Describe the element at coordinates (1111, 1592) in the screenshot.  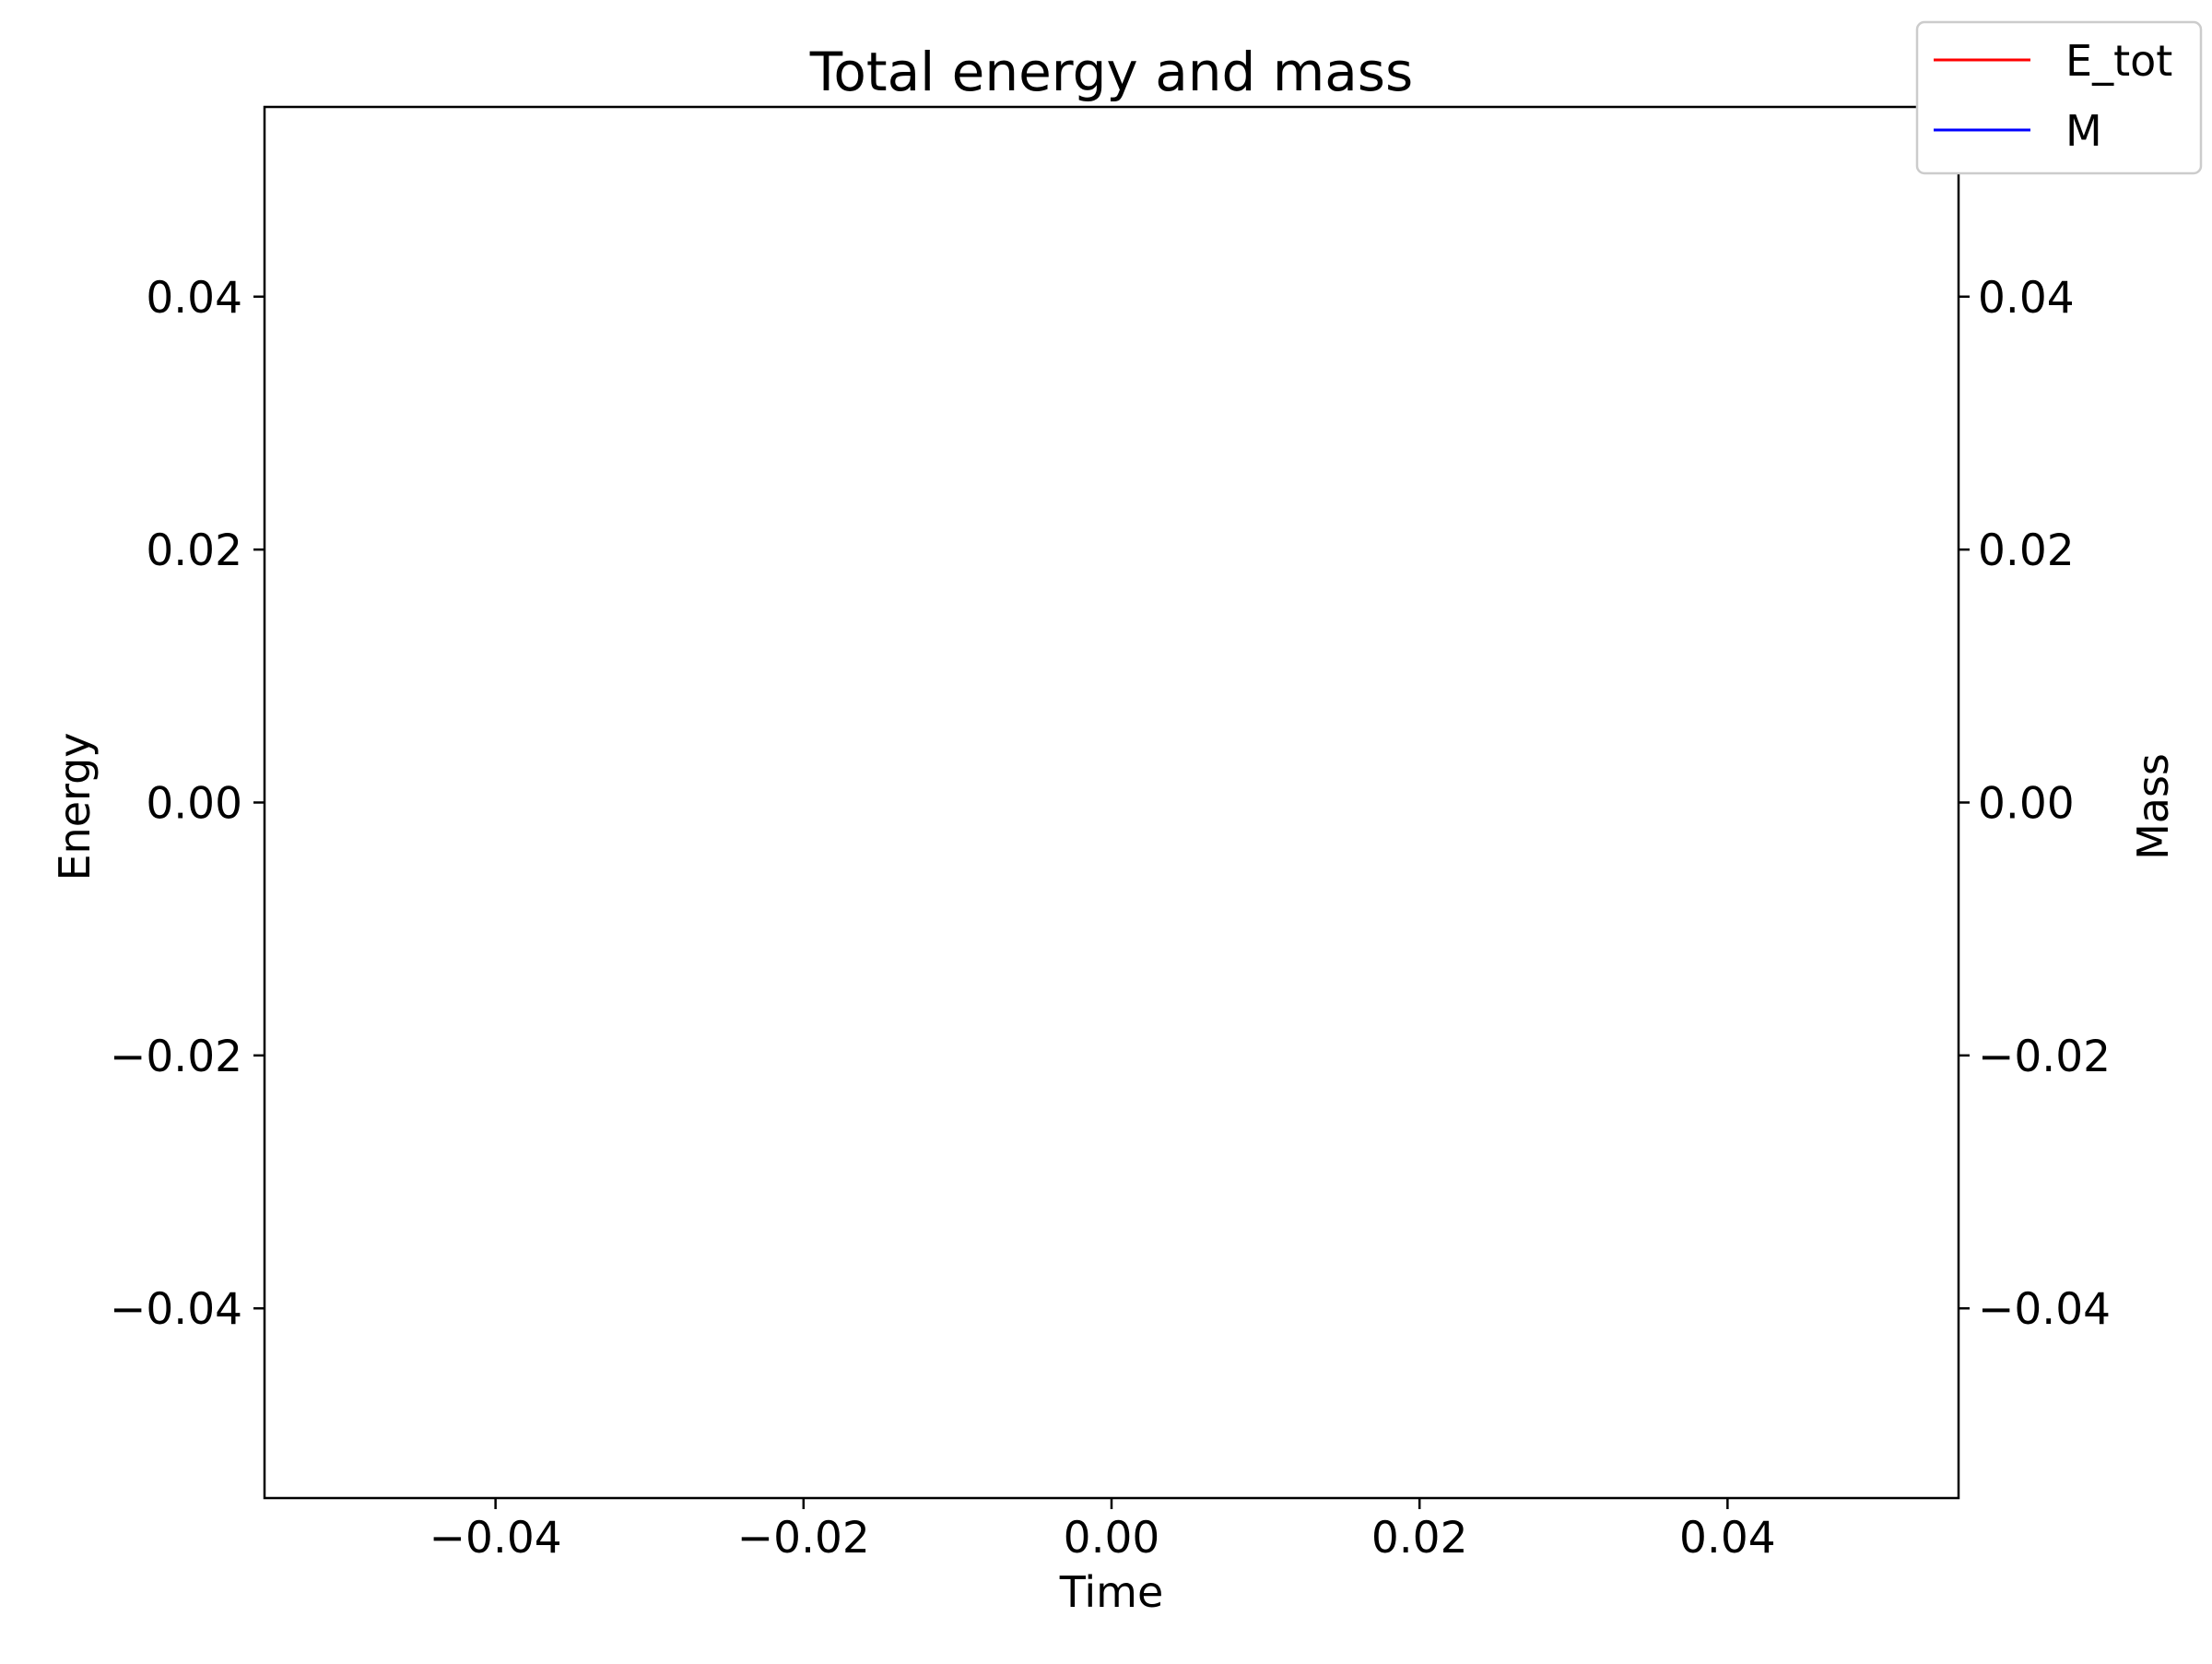
I see `x-axis-label: Time` at that location.